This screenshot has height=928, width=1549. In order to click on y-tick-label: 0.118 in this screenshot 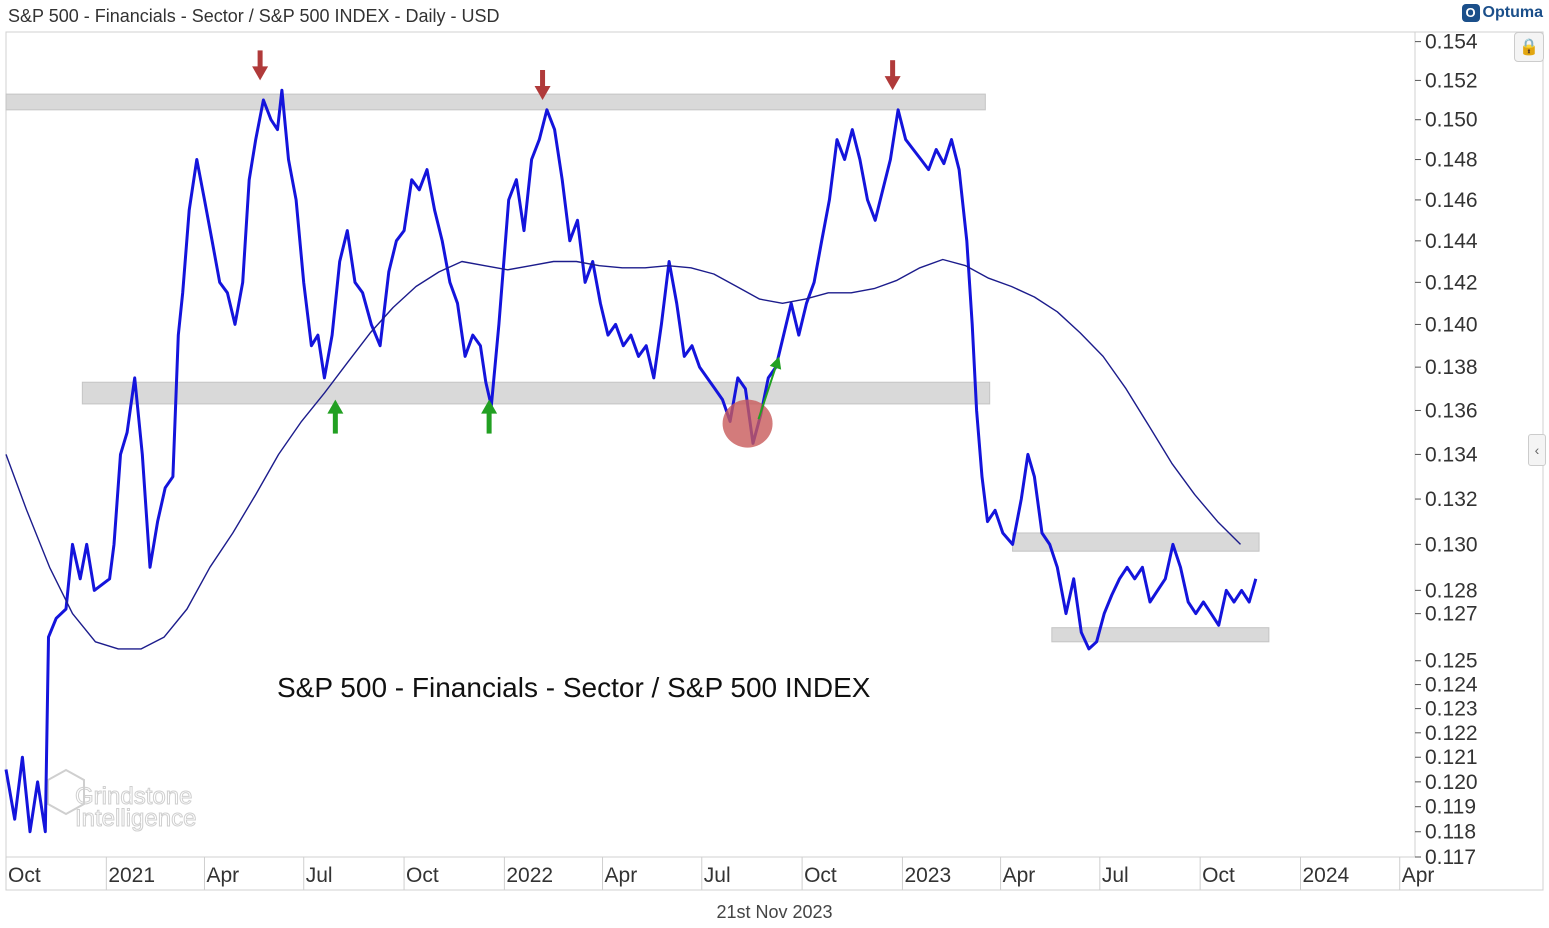, I will do `click(1450, 832)`.